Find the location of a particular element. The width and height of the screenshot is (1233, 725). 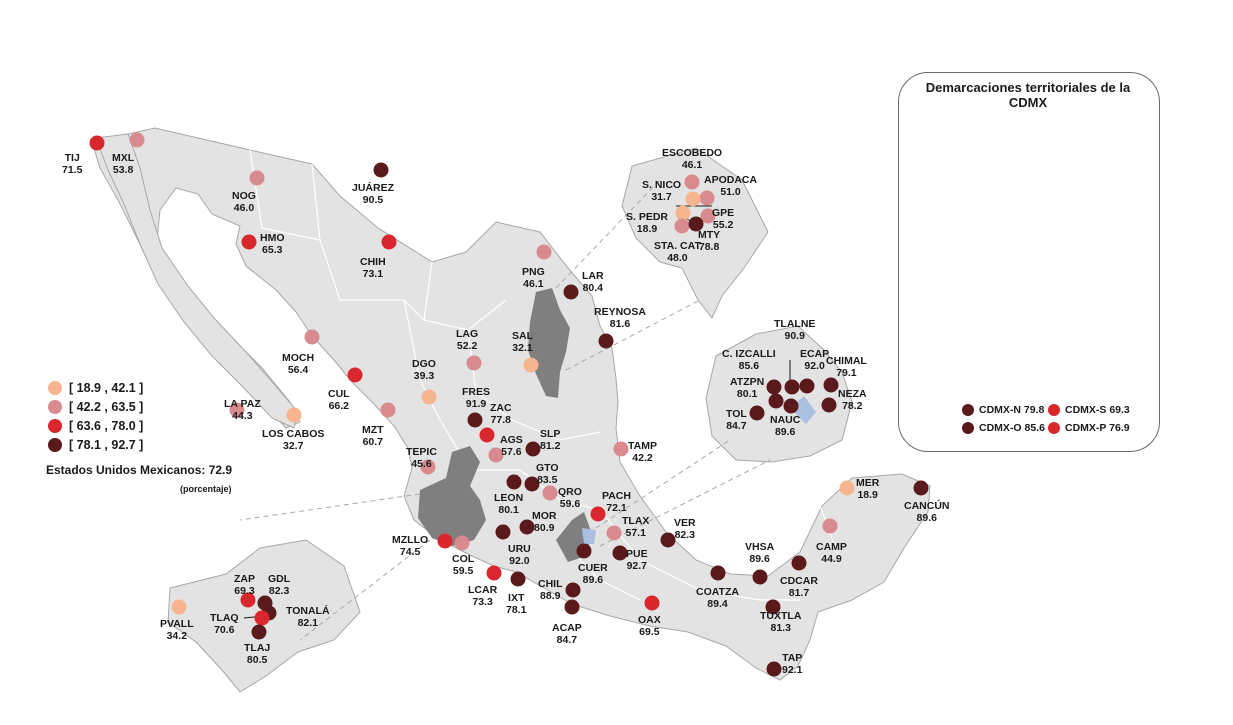

label-mty: MTY 78.8 is located at coordinates (709, 241).